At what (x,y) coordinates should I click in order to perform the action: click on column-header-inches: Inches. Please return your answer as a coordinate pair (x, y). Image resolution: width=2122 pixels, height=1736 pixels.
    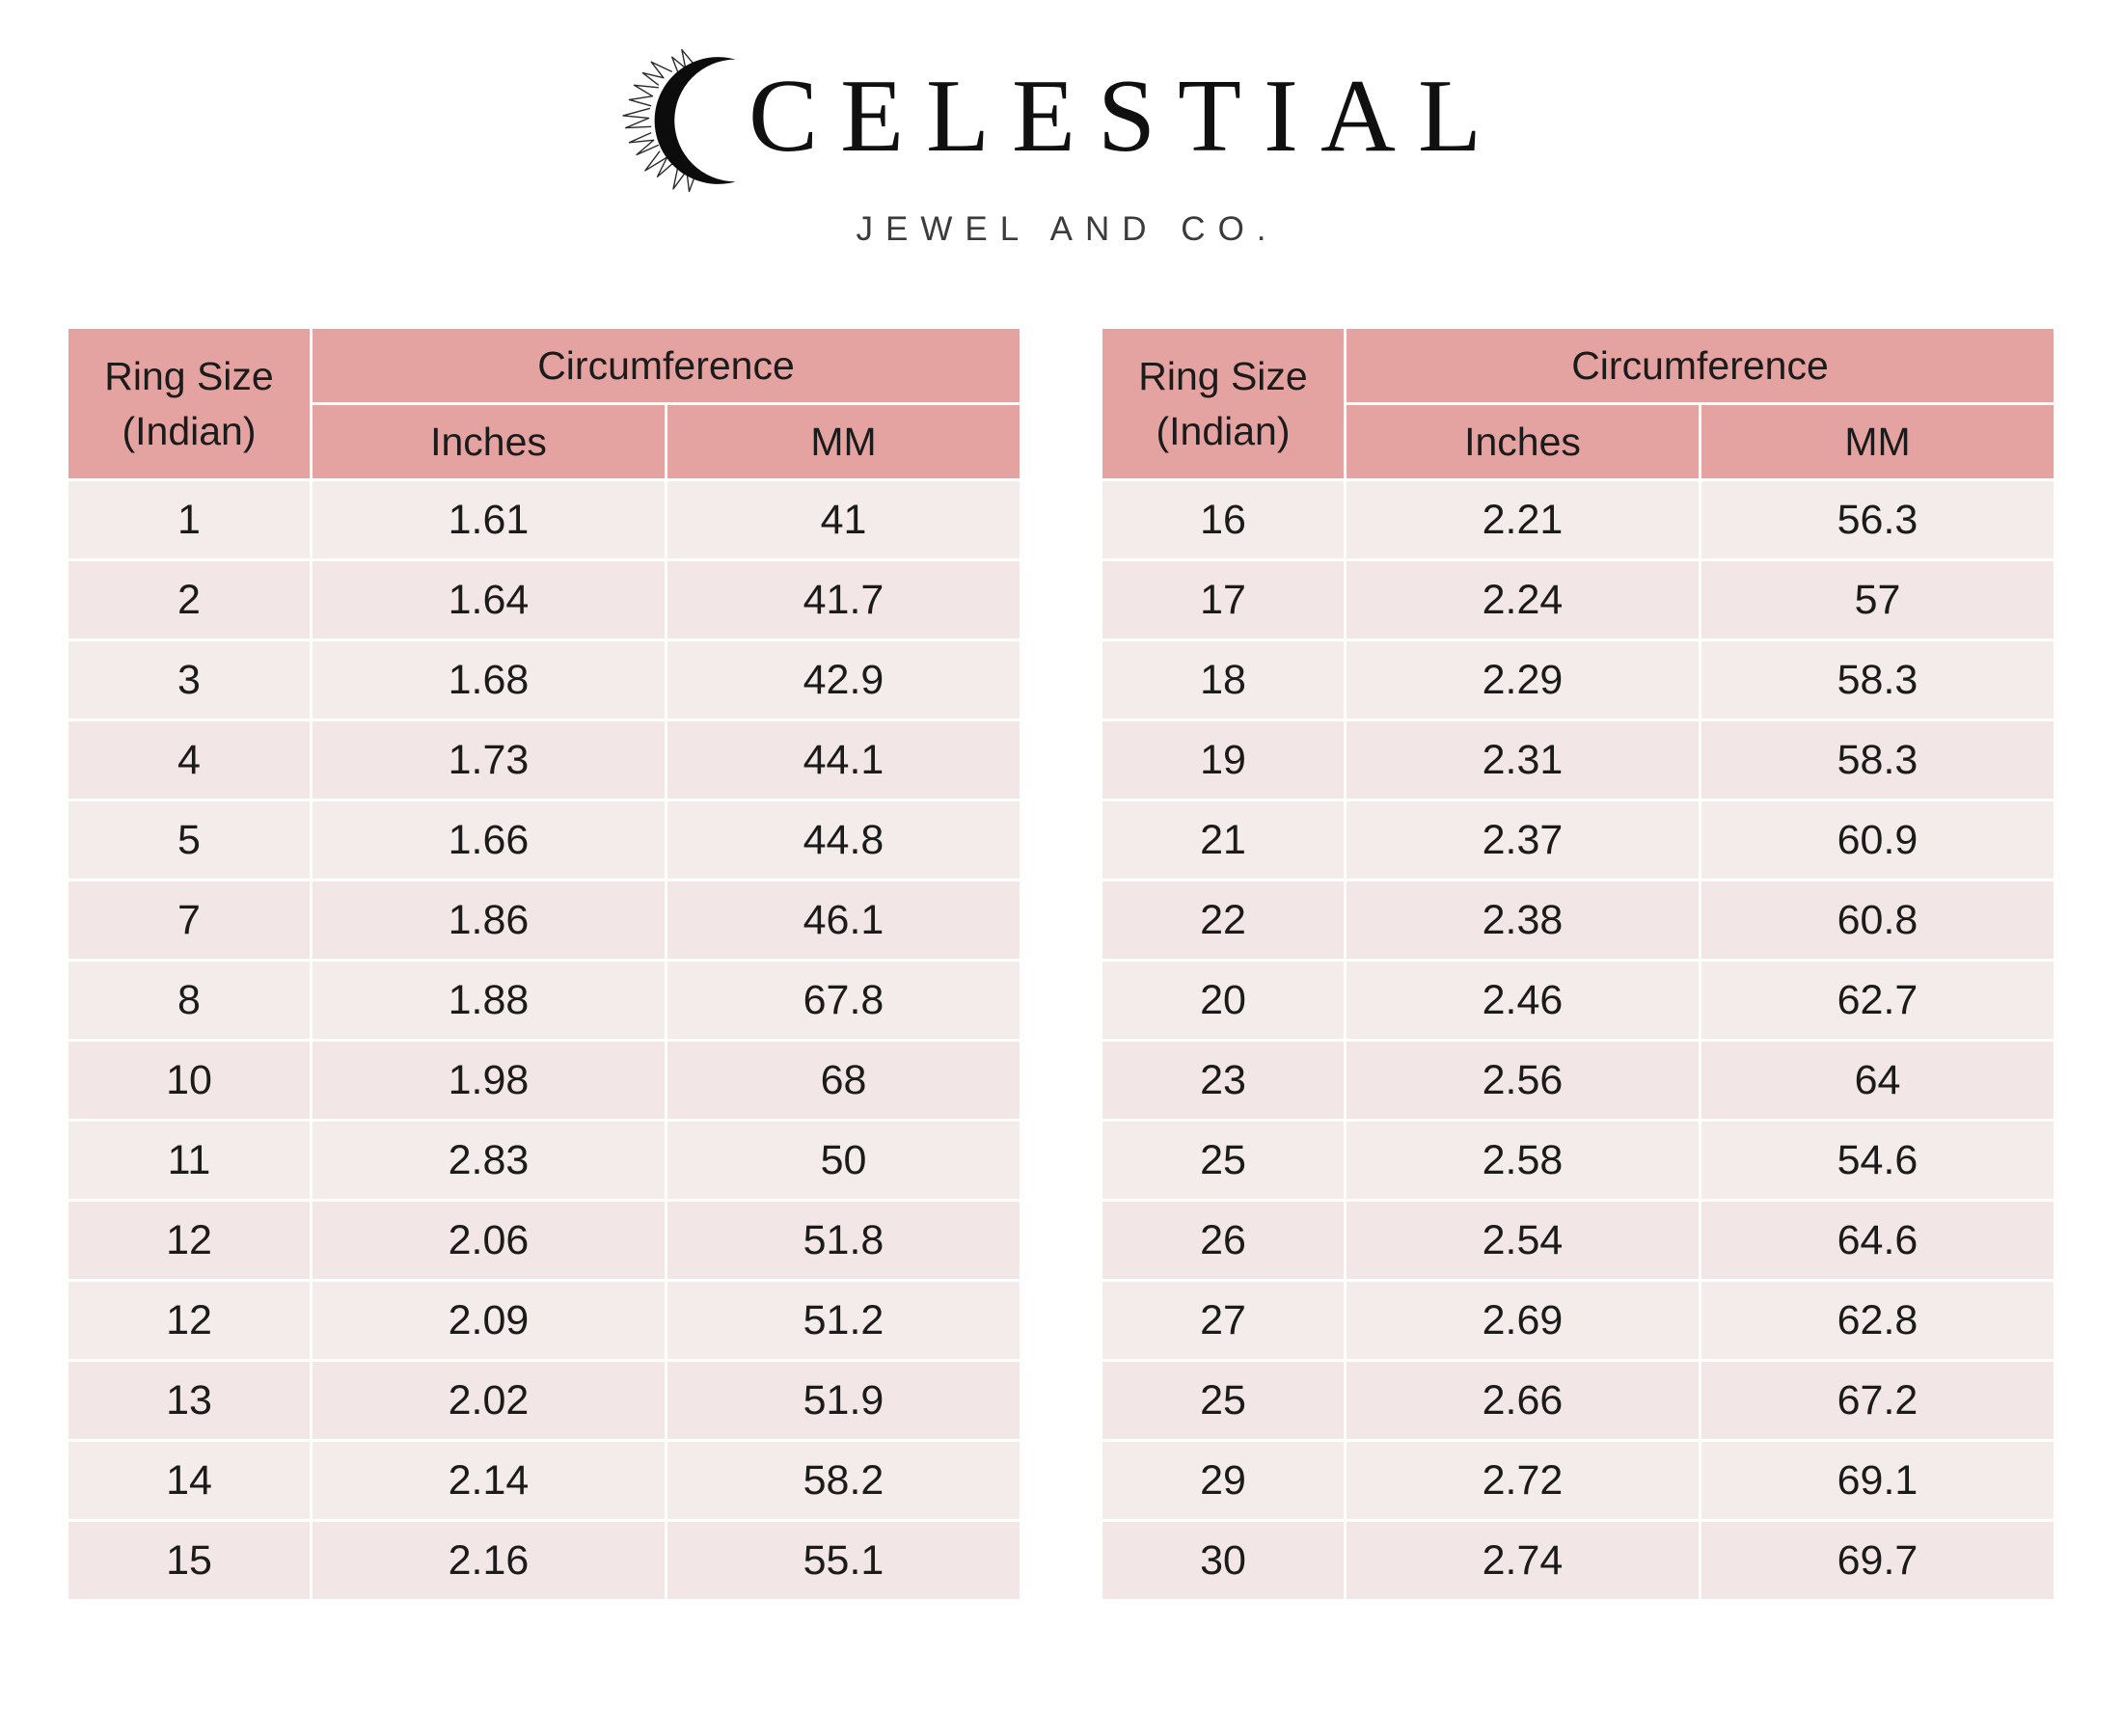
    Looking at the image, I should click on (489, 442).